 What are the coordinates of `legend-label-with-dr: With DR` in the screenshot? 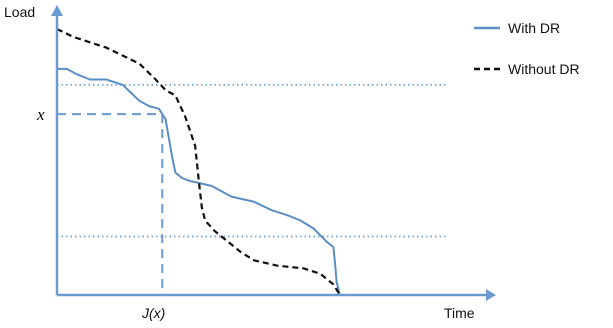 It's located at (534, 28).